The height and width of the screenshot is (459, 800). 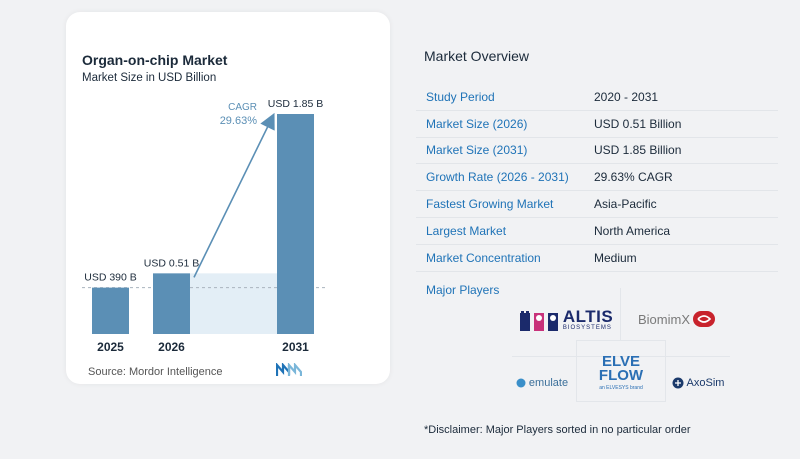 I want to click on overview-label: Market Size (2026), so click(x=477, y=123).